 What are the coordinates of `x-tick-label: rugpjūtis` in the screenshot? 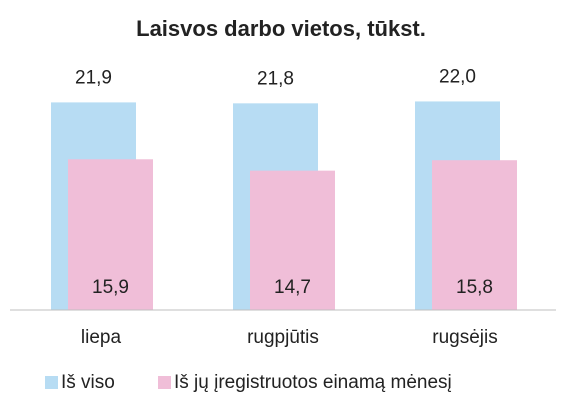 It's located at (283, 337).